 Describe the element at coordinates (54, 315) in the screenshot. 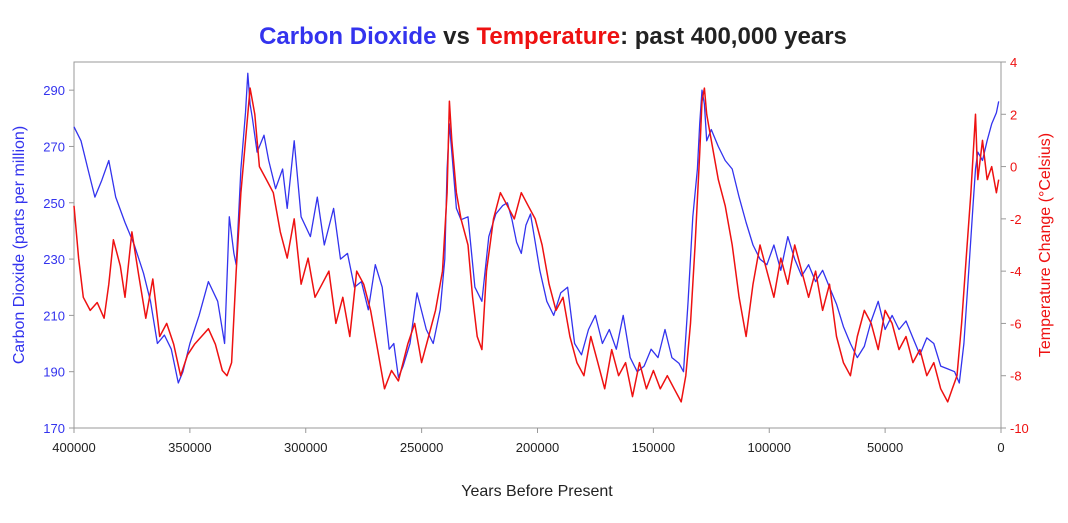

I see `y-left-tick-label: 210` at that location.